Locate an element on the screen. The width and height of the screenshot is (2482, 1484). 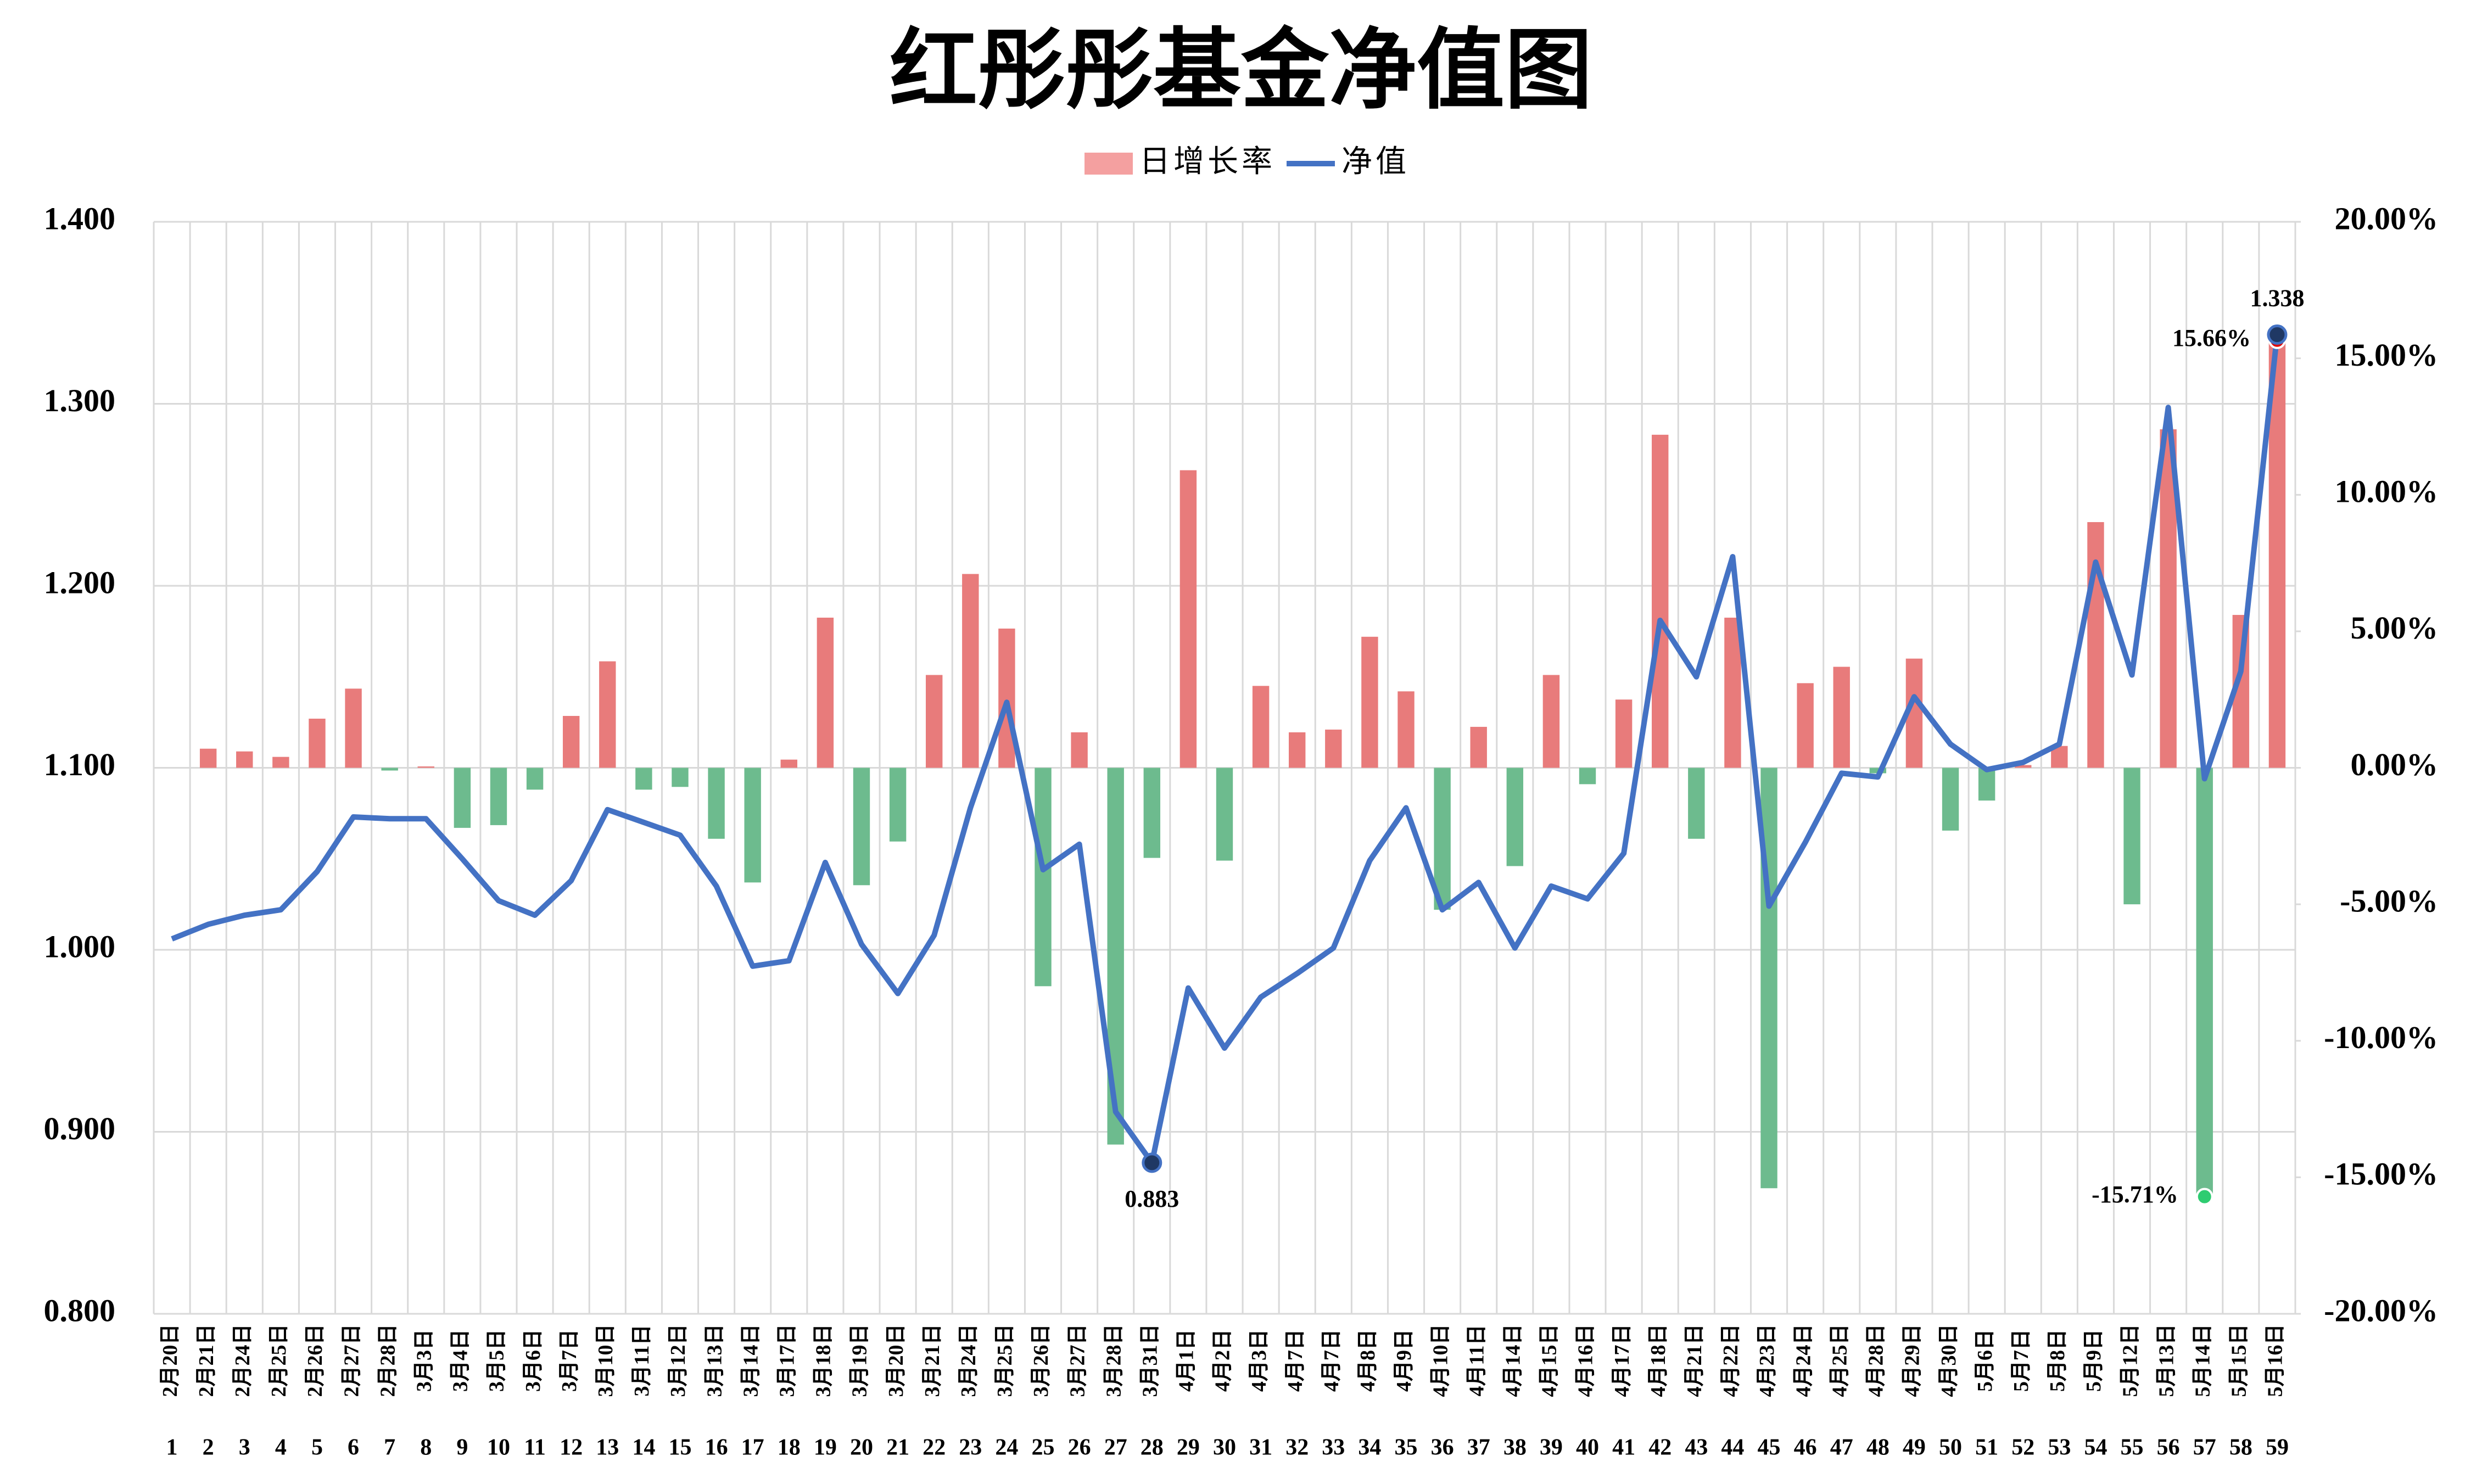
x-tick-label: 4月7日 is located at coordinates (1295, 1361).